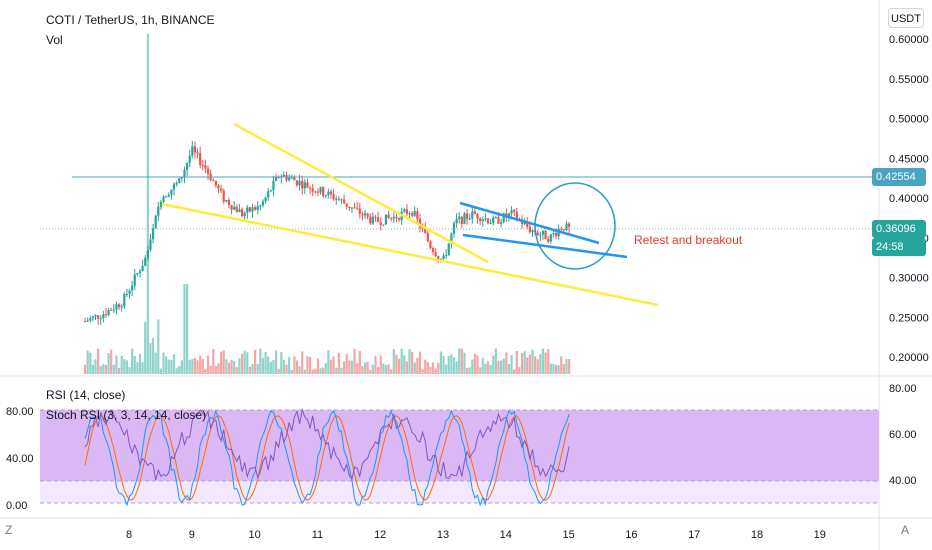 The image size is (932, 550). Describe the element at coordinates (192, 535) in the screenshot. I see `time-tick-label: 9` at that location.